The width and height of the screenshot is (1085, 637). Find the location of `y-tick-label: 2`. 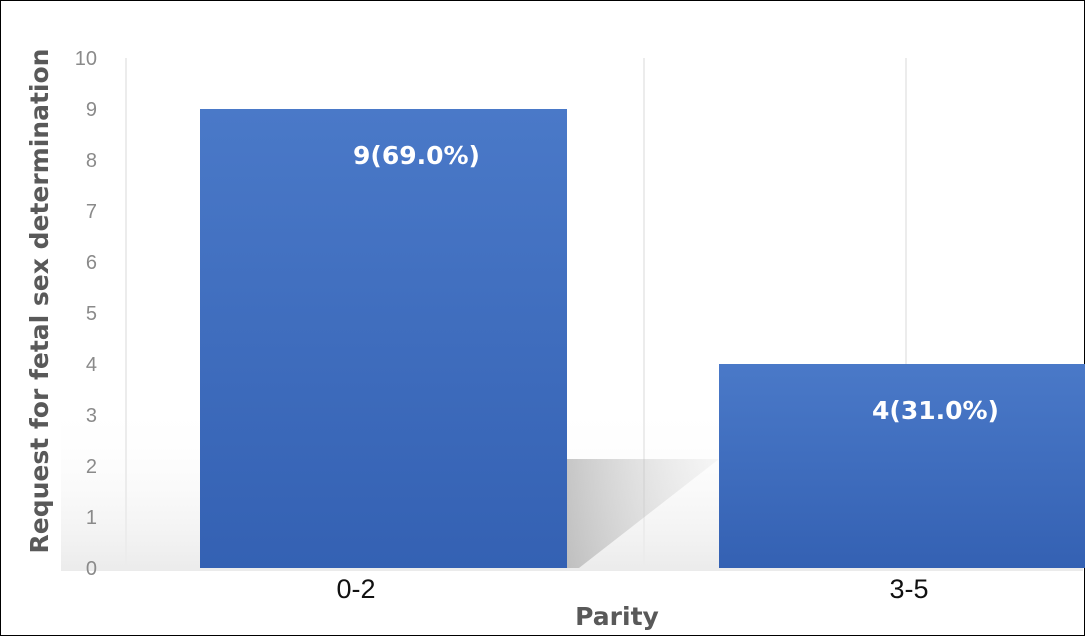

y-tick-label: 2 is located at coordinates (91, 467).